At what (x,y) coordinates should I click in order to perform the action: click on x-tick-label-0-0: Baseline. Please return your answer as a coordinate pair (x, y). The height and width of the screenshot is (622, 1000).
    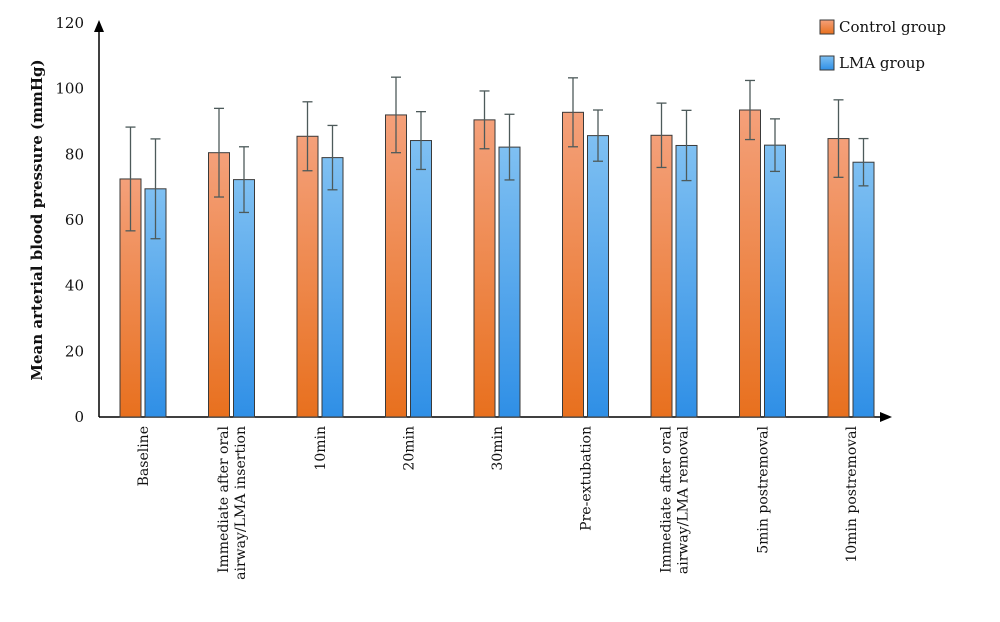
    Looking at the image, I should click on (144, 456).